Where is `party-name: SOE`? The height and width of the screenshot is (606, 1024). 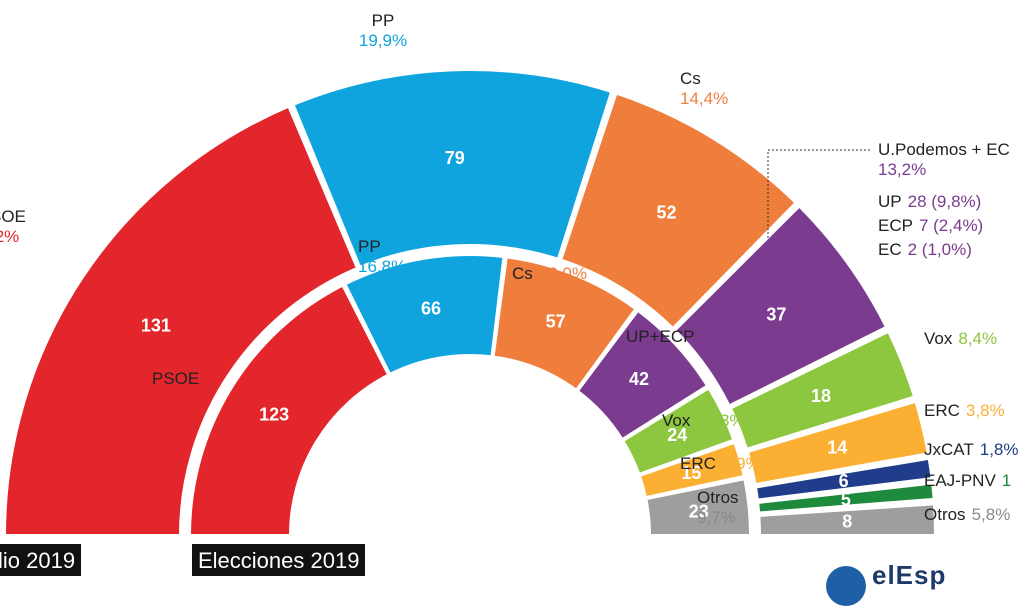 party-name: SOE is located at coordinates (13, 216).